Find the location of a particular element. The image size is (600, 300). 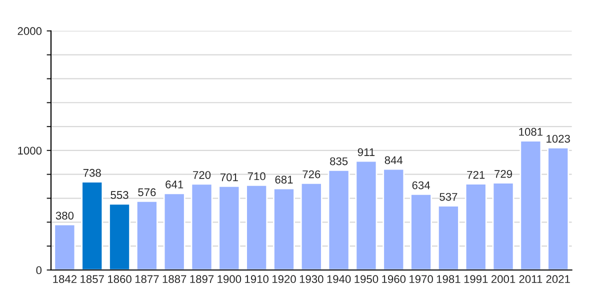

x-tick-label: 1930 is located at coordinates (312, 279).